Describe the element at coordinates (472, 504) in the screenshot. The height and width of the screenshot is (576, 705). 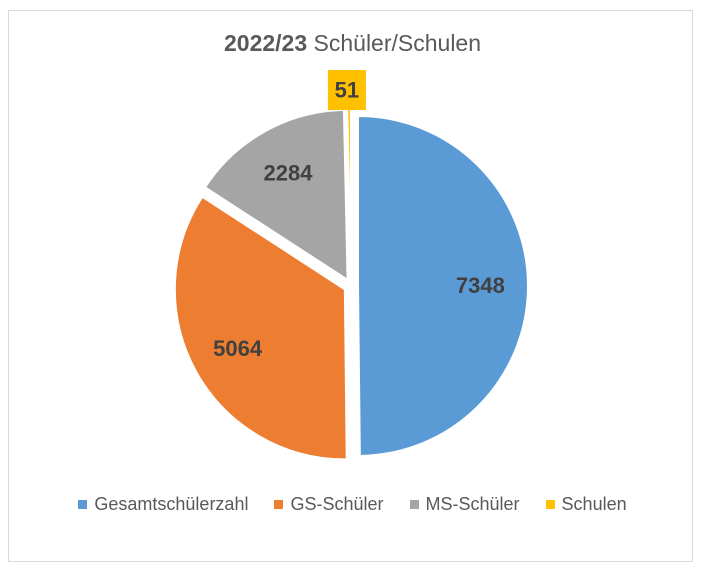
I see `legend-label-ms-schueler: MS-Schüler` at that location.